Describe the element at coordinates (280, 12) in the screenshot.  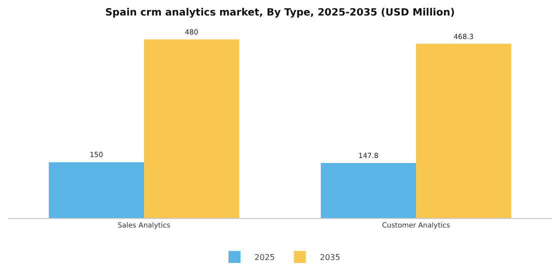
I see `chart-title: Spain crm analytics market, By Type, 2025-2035 (USD Million)` at that location.